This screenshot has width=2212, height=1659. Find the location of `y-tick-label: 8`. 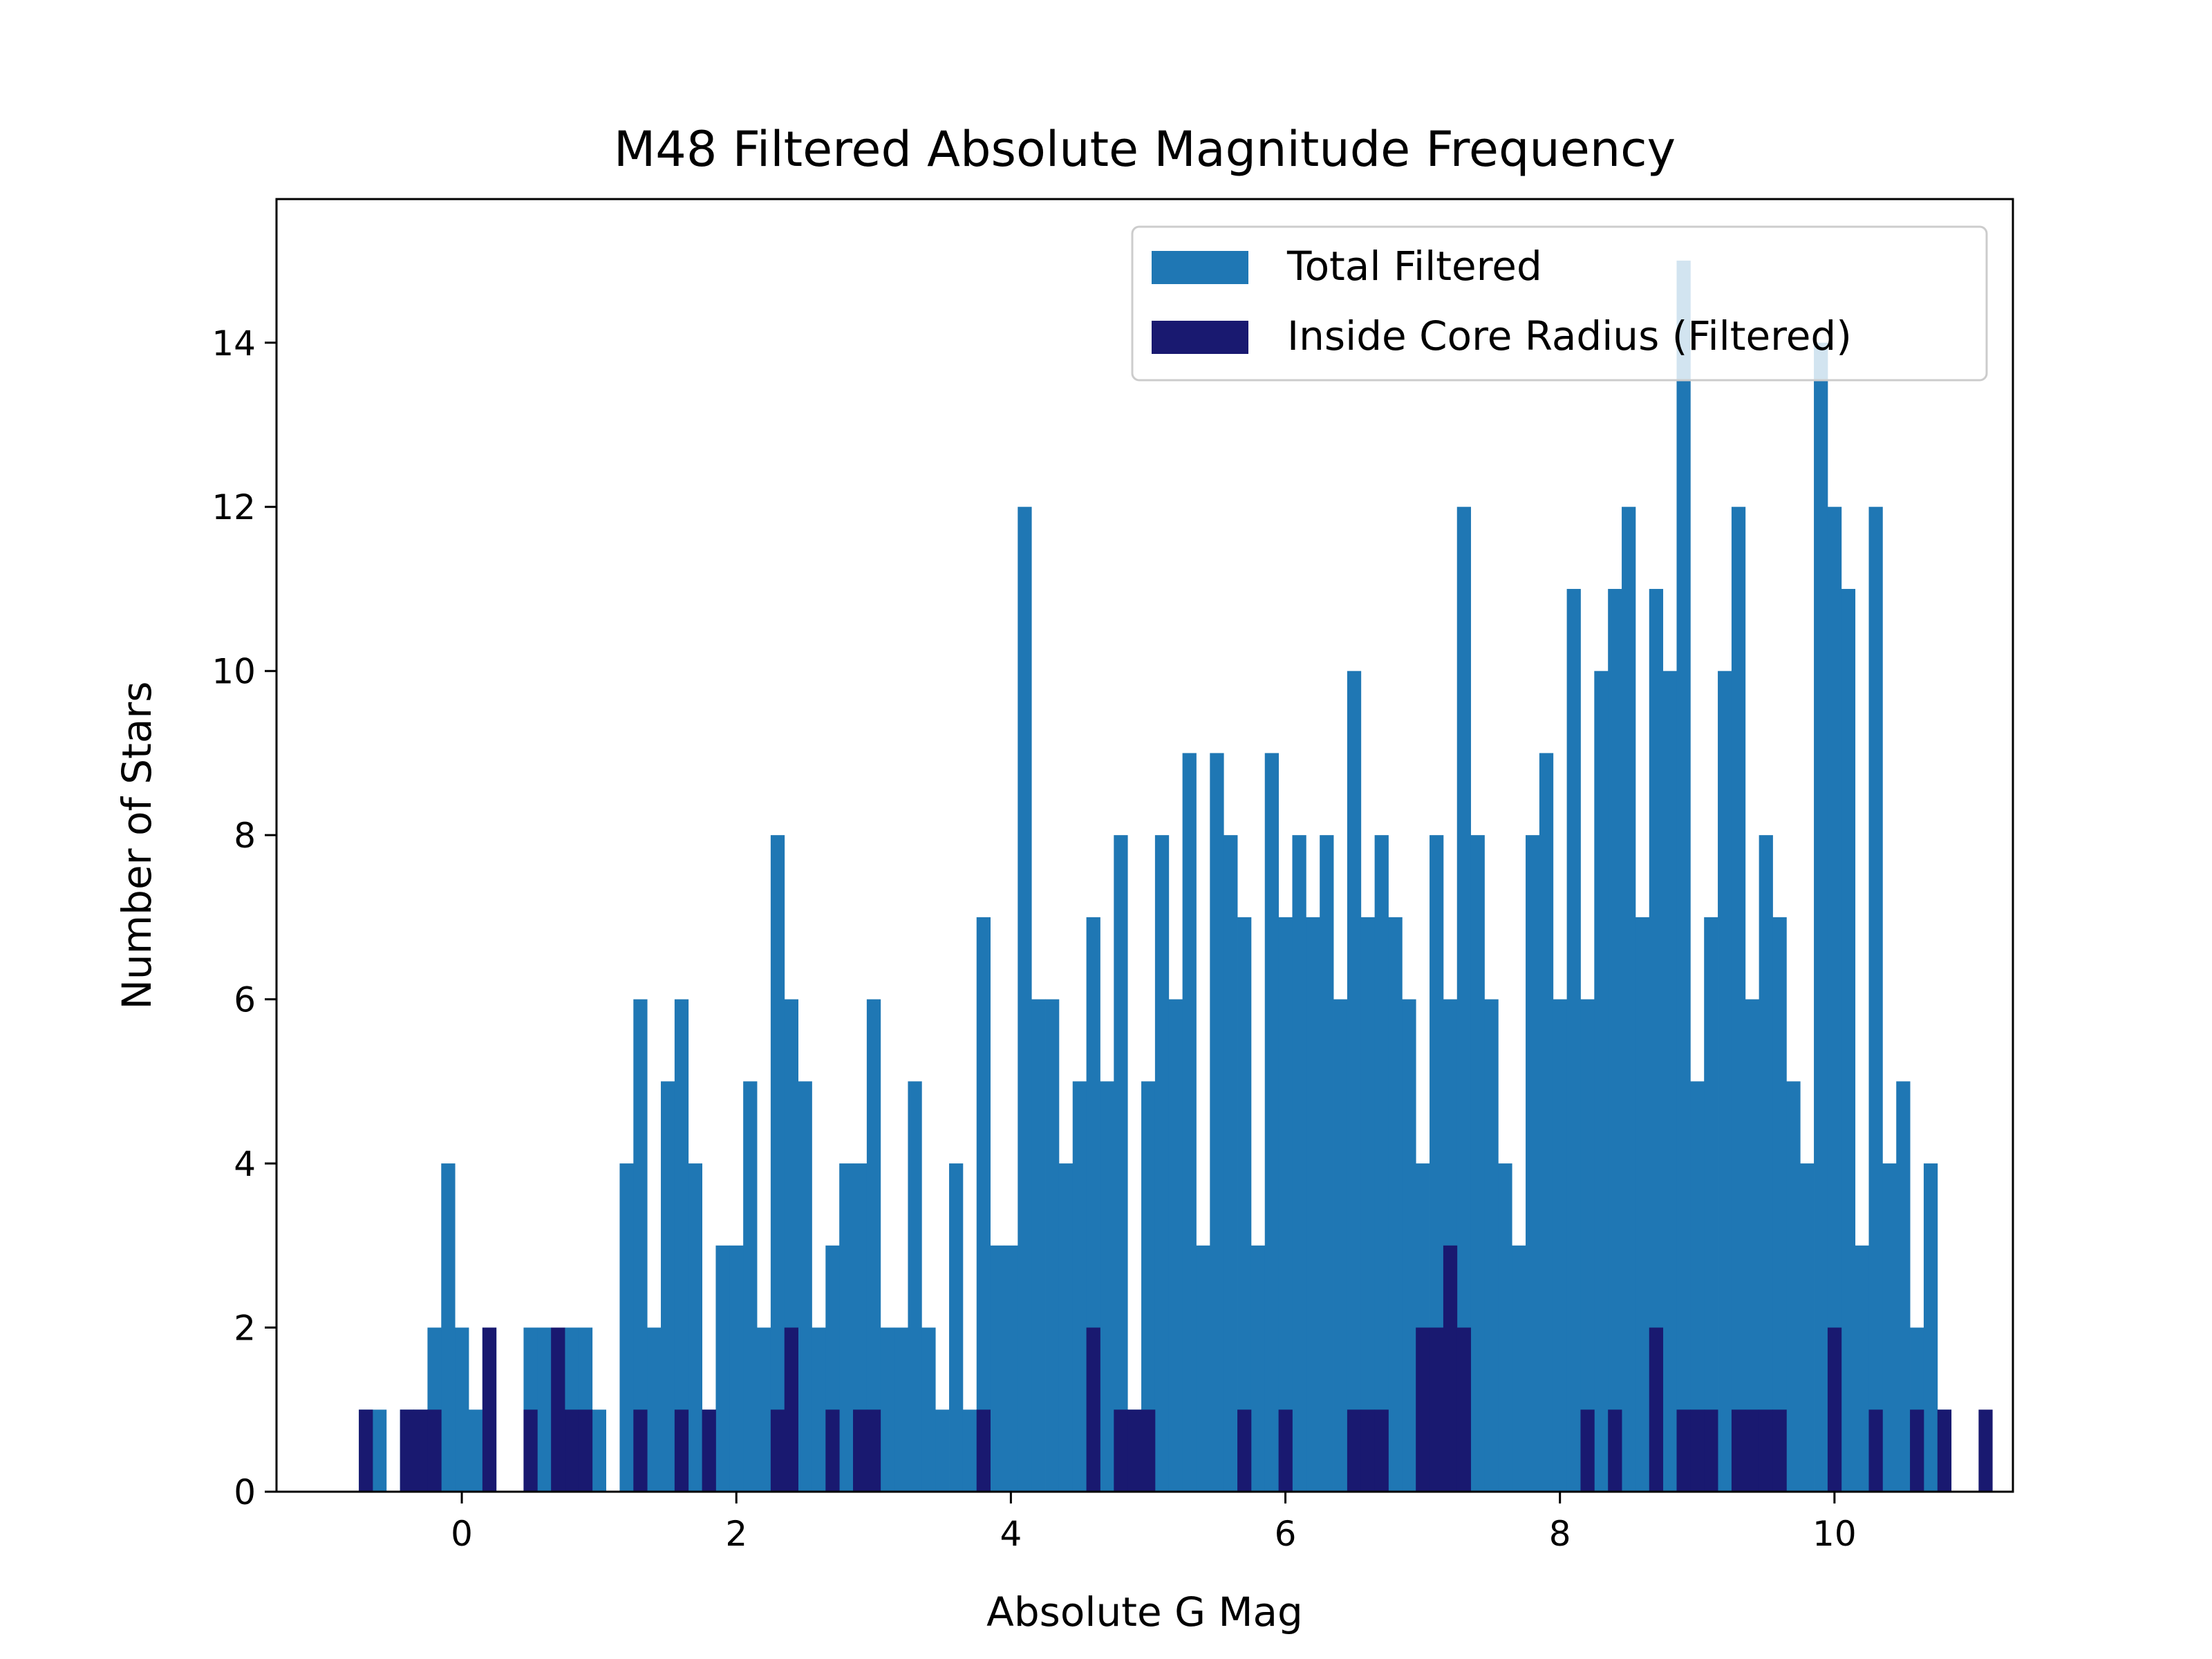

y-tick-label: 8 is located at coordinates (245, 836).